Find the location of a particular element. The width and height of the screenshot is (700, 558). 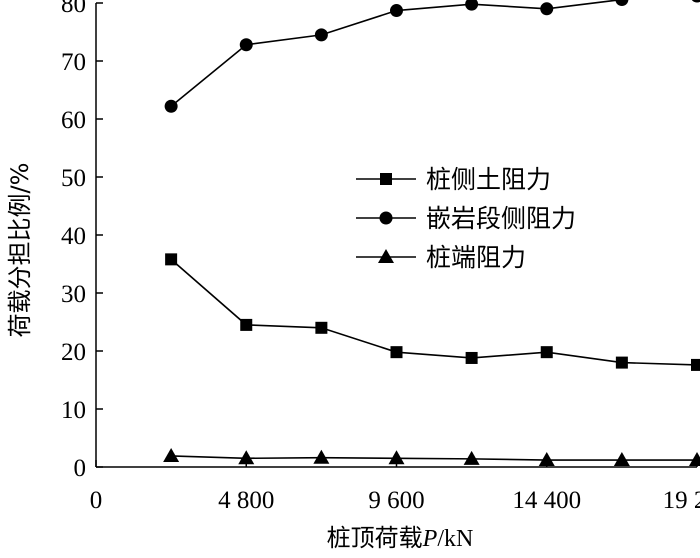

x-axis-title-unit: /kN is located at coordinates (455, 539).